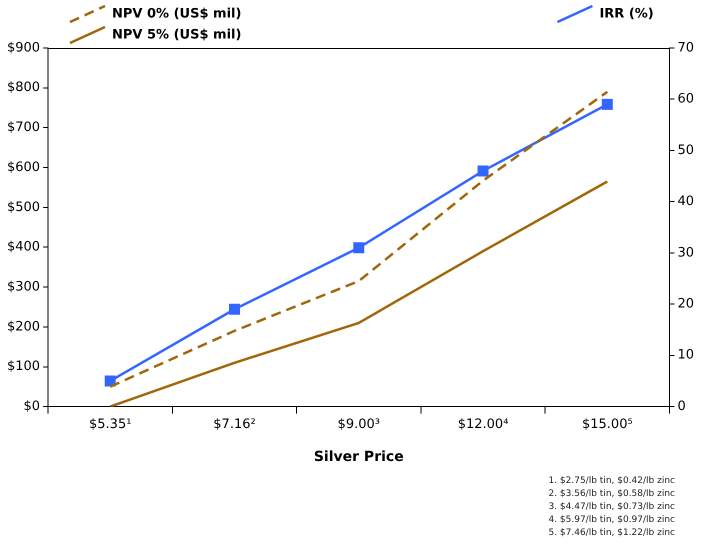  What do you see at coordinates (110, 424) in the screenshot?
I see `x-tick-label: $5.35¹` at bounding box center [110, 424].